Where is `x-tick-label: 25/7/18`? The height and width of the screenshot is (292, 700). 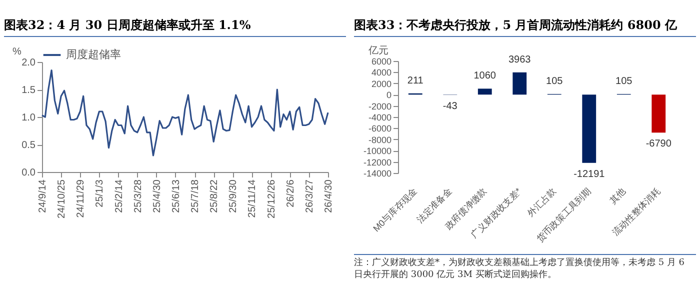
x-tick-label: 25/7/18 is located at coordinates (196, 196).